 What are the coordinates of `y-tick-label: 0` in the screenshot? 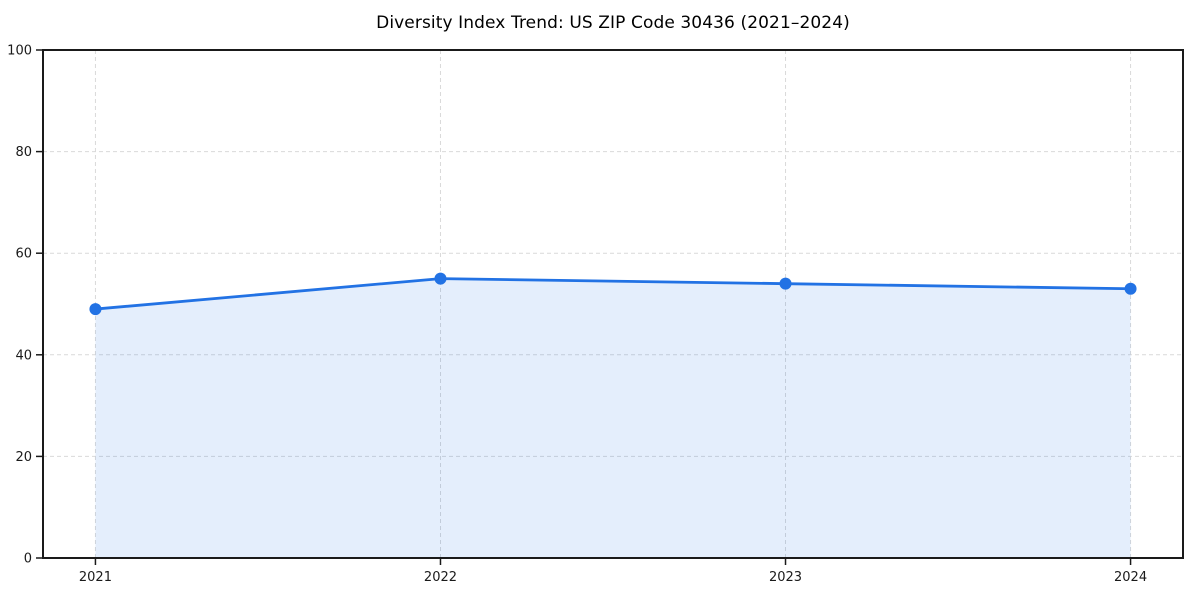 It's located at (28, 559).